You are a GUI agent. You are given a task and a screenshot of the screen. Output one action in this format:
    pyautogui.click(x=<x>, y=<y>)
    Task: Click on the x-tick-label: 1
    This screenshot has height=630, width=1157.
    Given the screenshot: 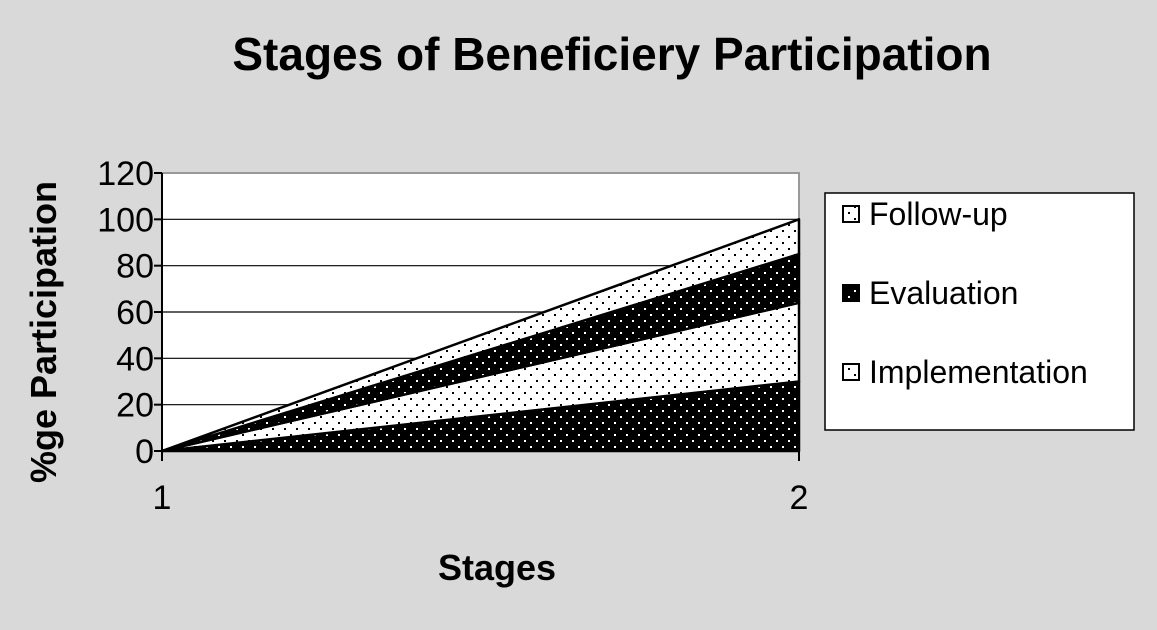 What is the action you would take?
    pyautogui.click(x=162, y=498)
    